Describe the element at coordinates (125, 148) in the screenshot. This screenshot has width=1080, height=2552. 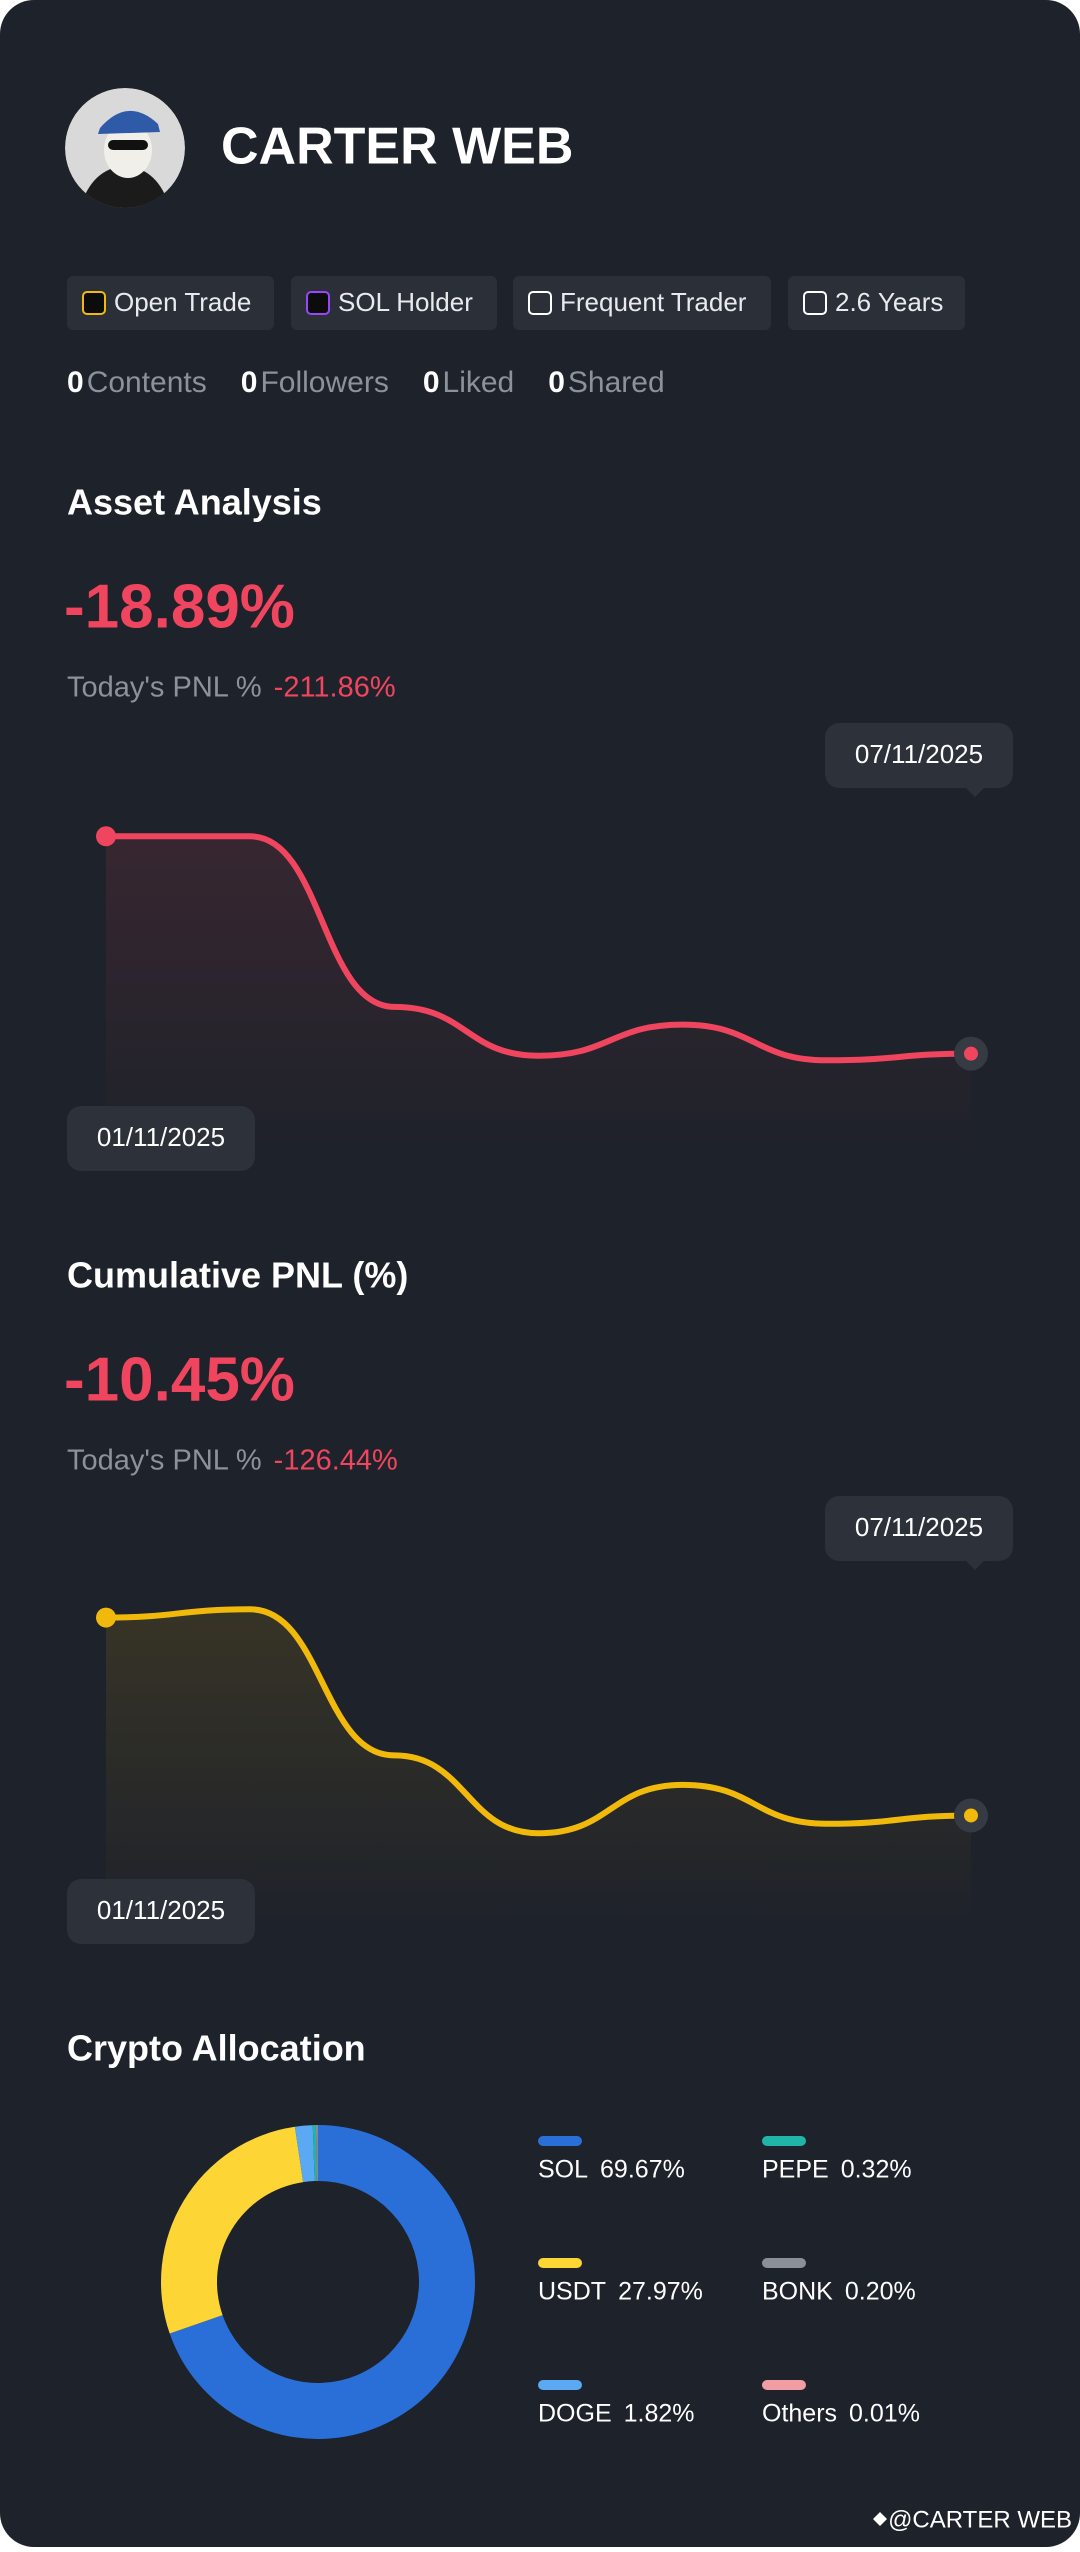
I see `avatar` at that location.